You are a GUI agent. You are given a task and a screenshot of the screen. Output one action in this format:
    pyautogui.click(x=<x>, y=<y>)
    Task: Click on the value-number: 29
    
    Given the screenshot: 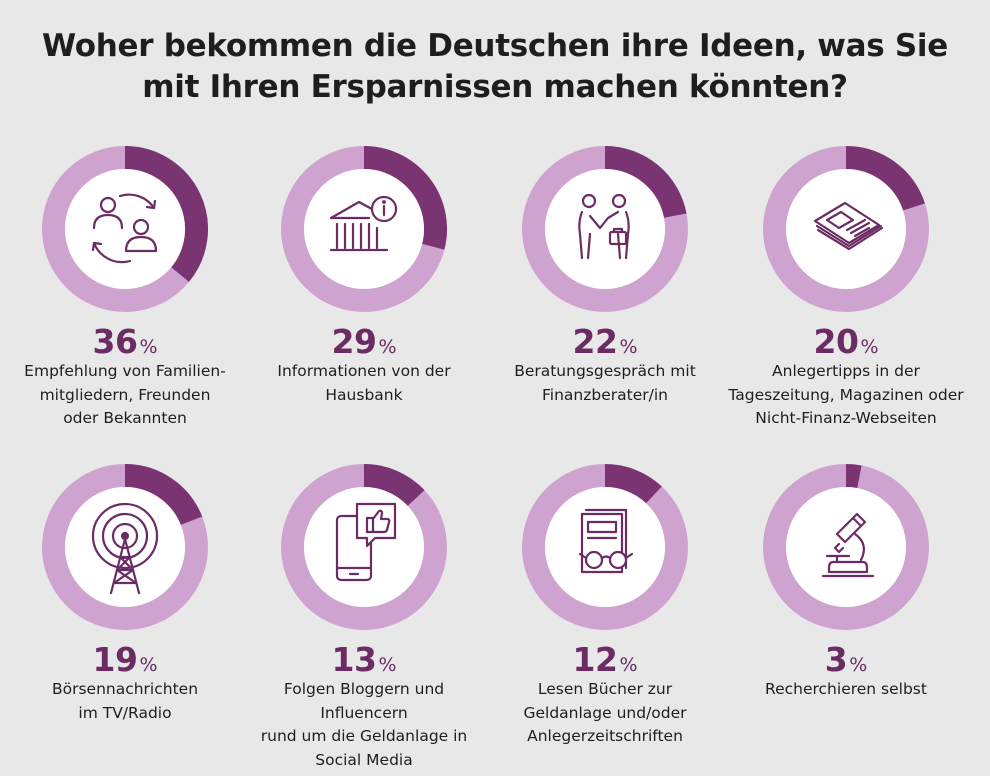 What is the action you would take?
    pyautogui.click(x=354, y=341)
    